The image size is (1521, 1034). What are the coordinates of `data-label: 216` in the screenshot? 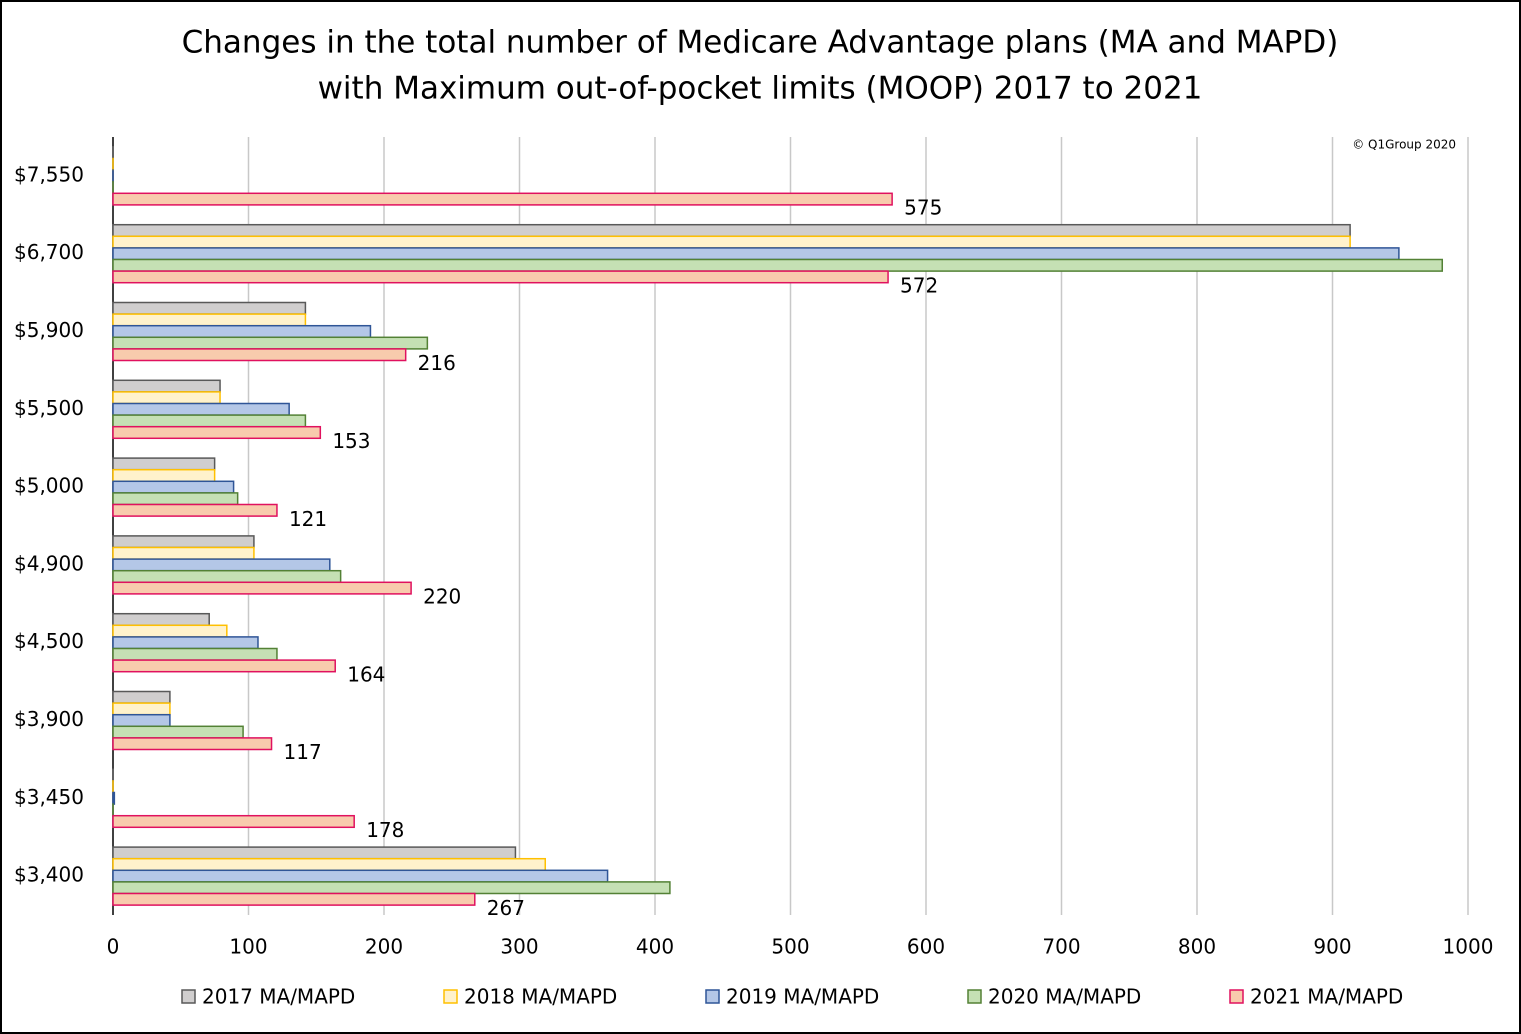 It's located at (437, 363).